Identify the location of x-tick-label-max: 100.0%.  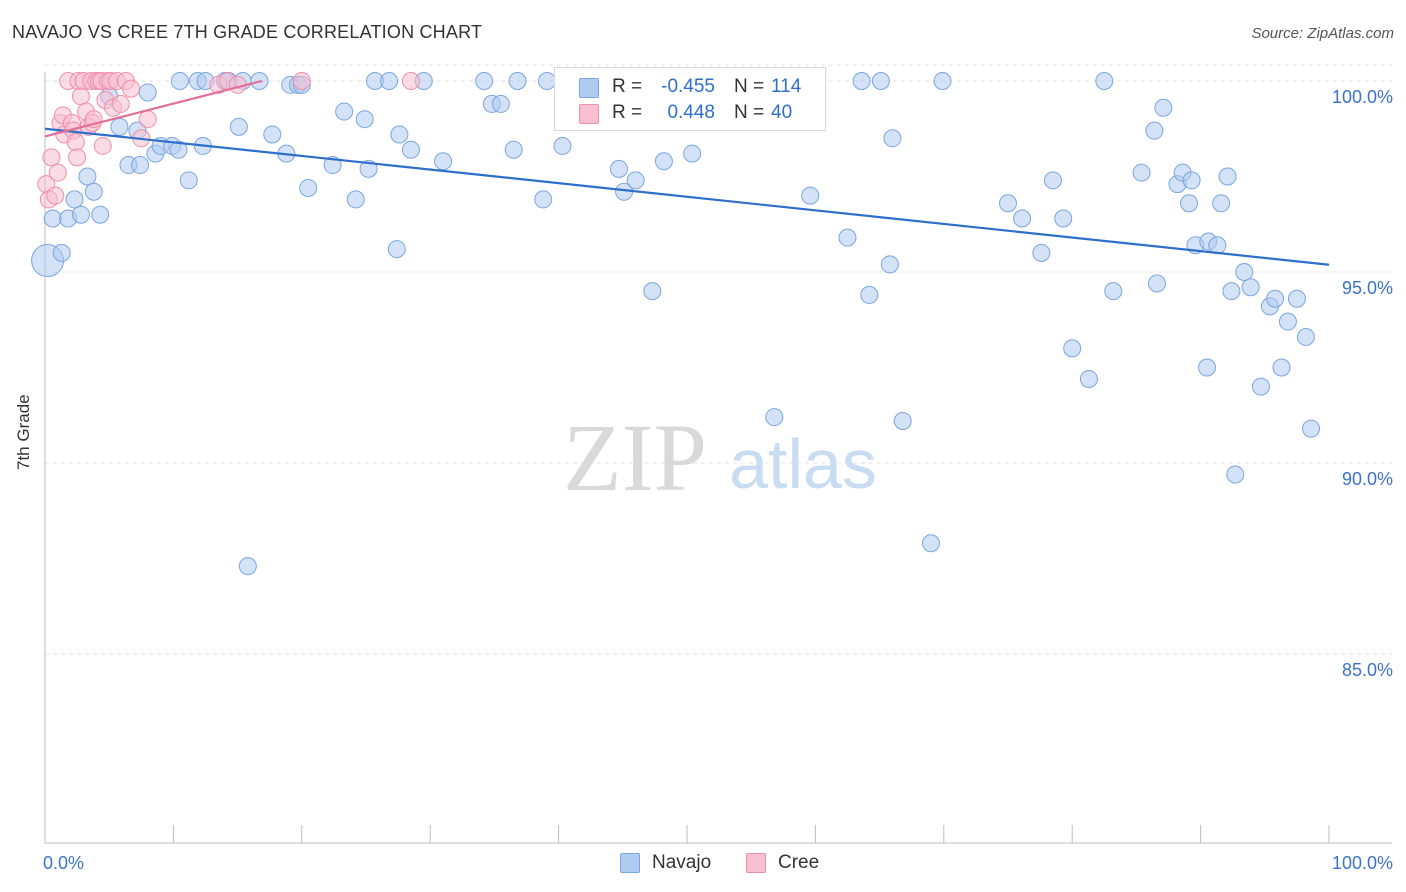
(1362, 863).